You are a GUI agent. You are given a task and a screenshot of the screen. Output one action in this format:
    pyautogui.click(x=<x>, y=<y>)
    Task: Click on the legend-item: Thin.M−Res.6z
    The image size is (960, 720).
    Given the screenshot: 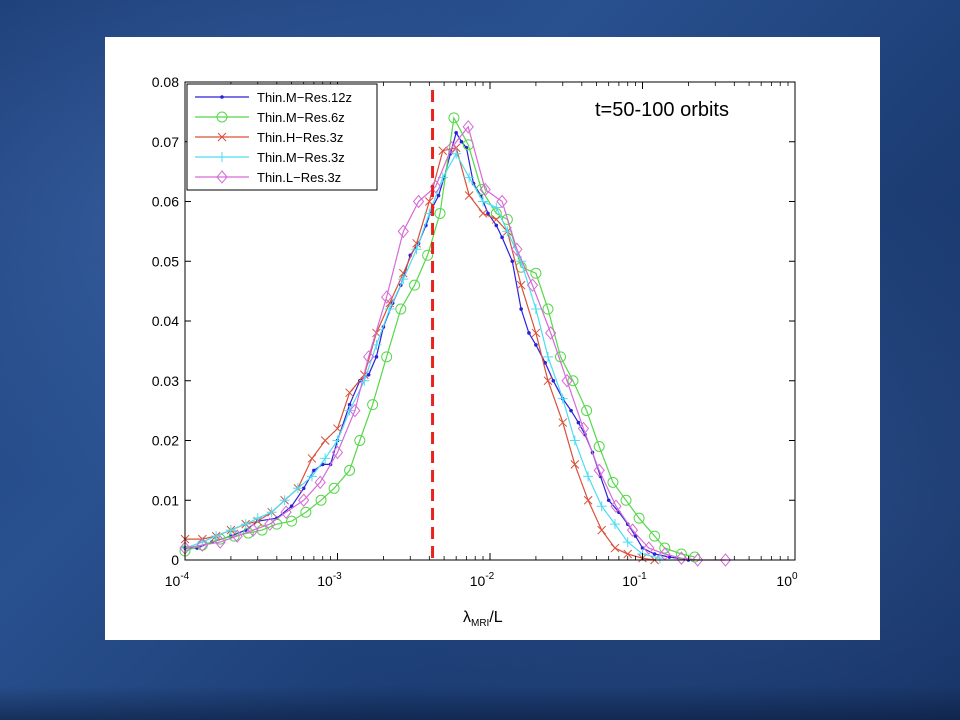 What is the action you would take?
    pyautogui.click(x=270, y=117)
    